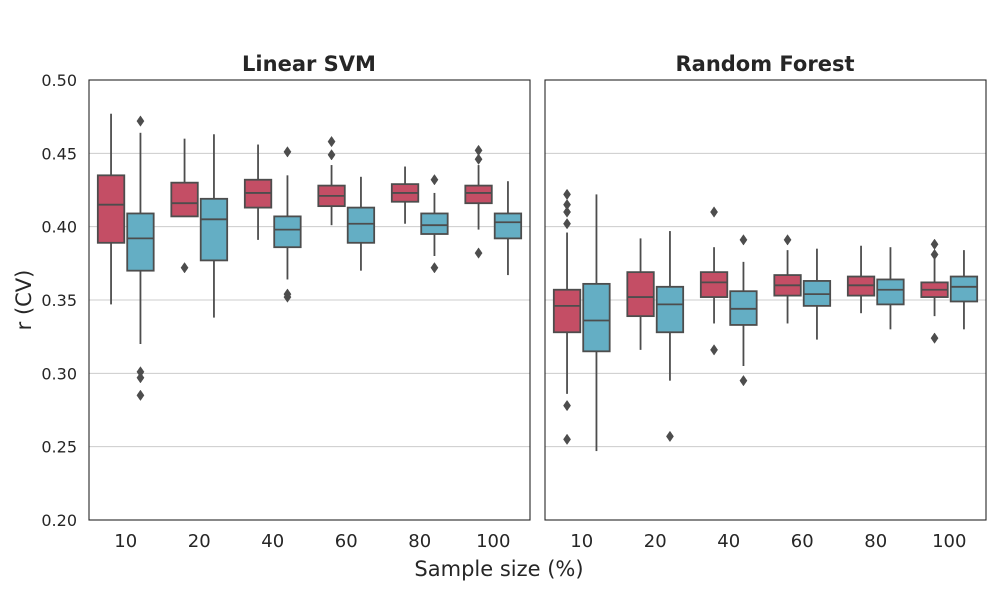 This screenshot has width=1000, height=600. What do you see at coordinates (59, 300) in the screenshot?
I see `y-tick-label: 0.35` at bounding box center [59, 300].